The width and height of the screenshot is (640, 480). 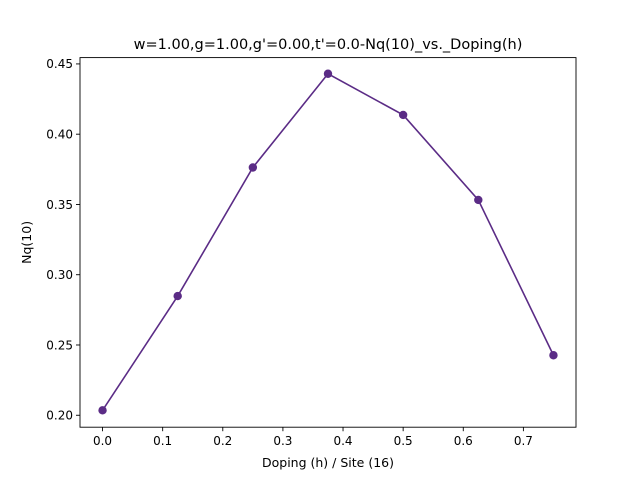 I want to click on x-tick-label: 0.6, so click(x=463, y=441).